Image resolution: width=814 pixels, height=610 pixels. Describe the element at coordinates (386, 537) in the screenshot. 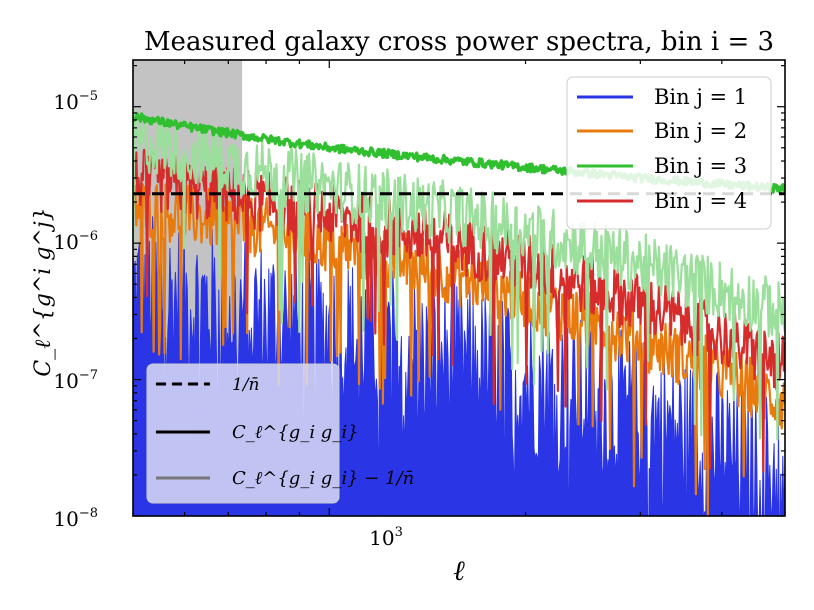

I see `x-tick-label-1e3: 103` at that location.